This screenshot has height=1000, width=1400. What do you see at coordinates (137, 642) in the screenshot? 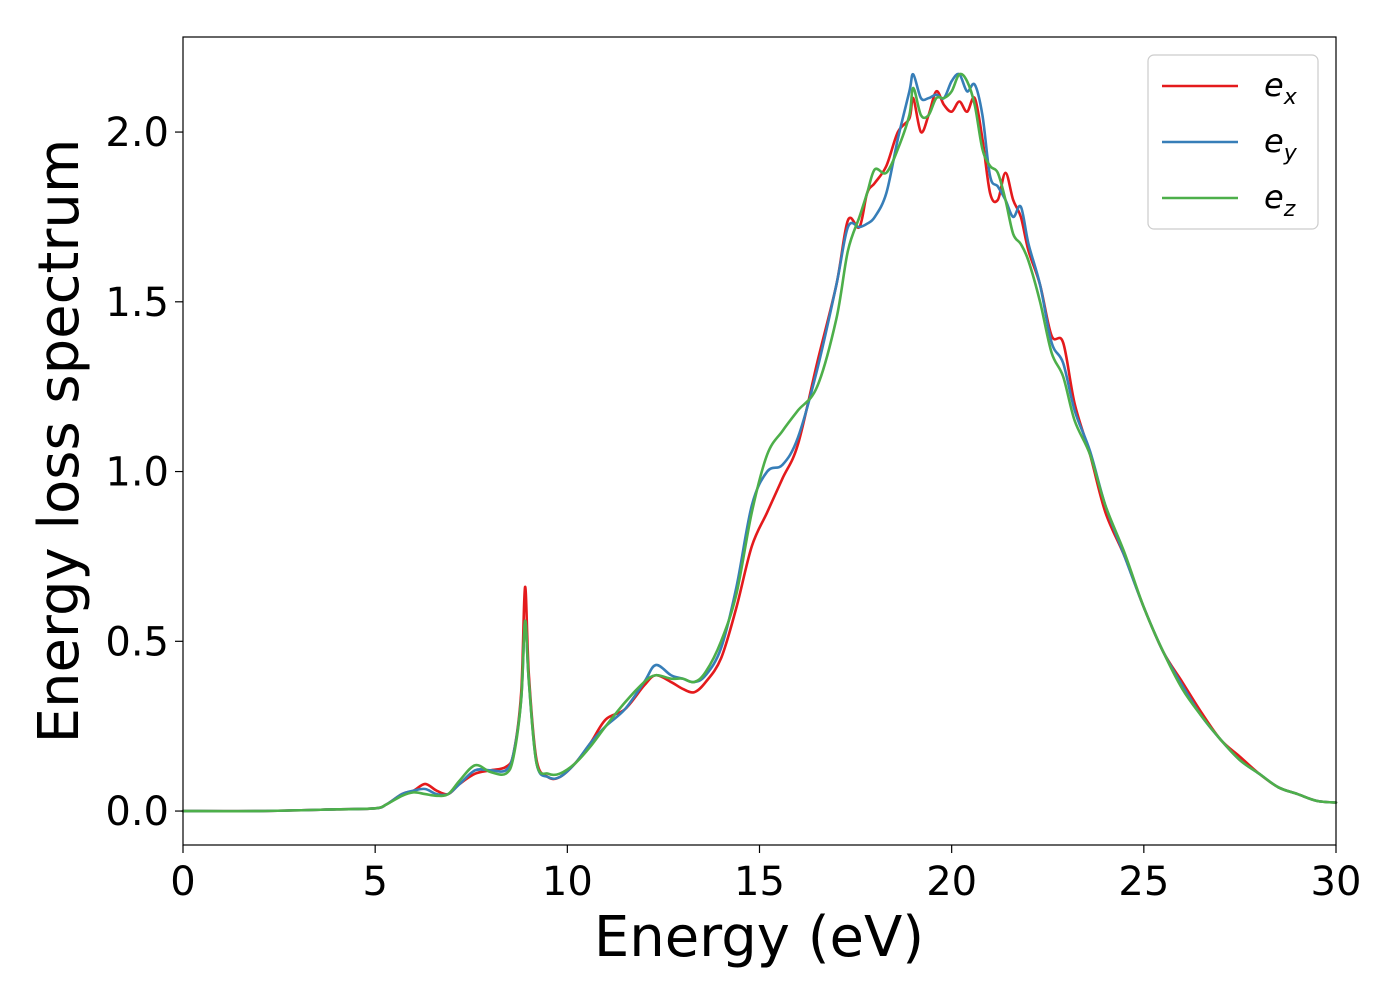
I see `y-tick-label: 0.5` at bounding box center [137, 642].